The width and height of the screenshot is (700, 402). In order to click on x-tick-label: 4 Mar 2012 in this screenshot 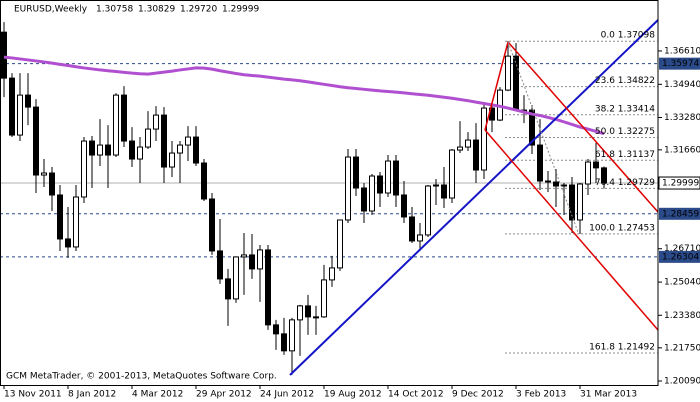, I will do `click(157, 395)`.